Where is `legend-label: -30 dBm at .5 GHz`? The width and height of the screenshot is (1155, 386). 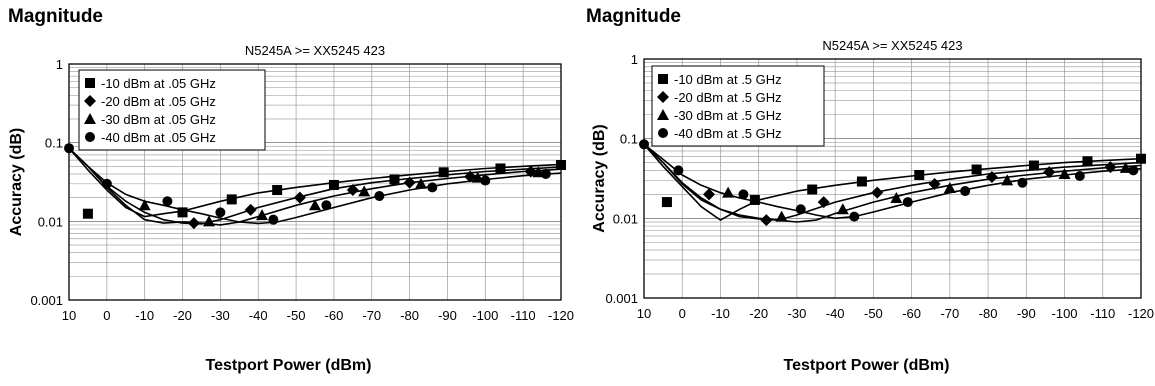 legend-label: -30 dBm at .5 GHz is located at coordinates (728, 115).